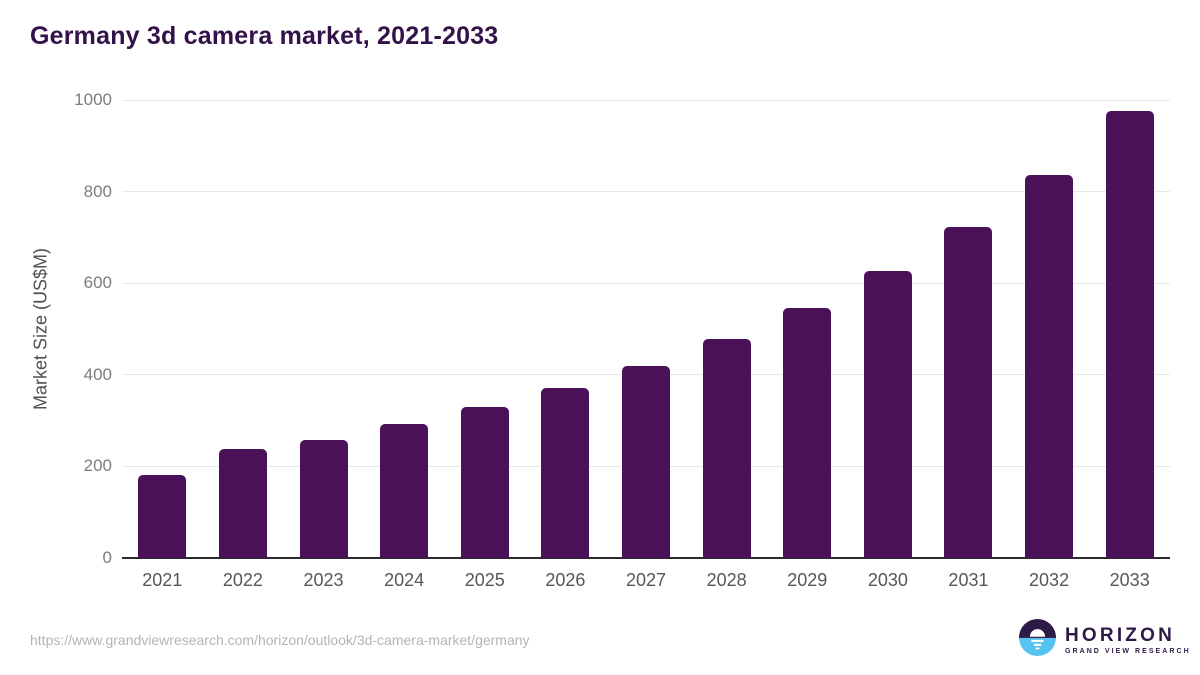 The height and width of the screenshot is (675, 1200). I want to click on horizon-logo: HORIZON GRAND VIEW RESEARCH, so click(1105, 640).